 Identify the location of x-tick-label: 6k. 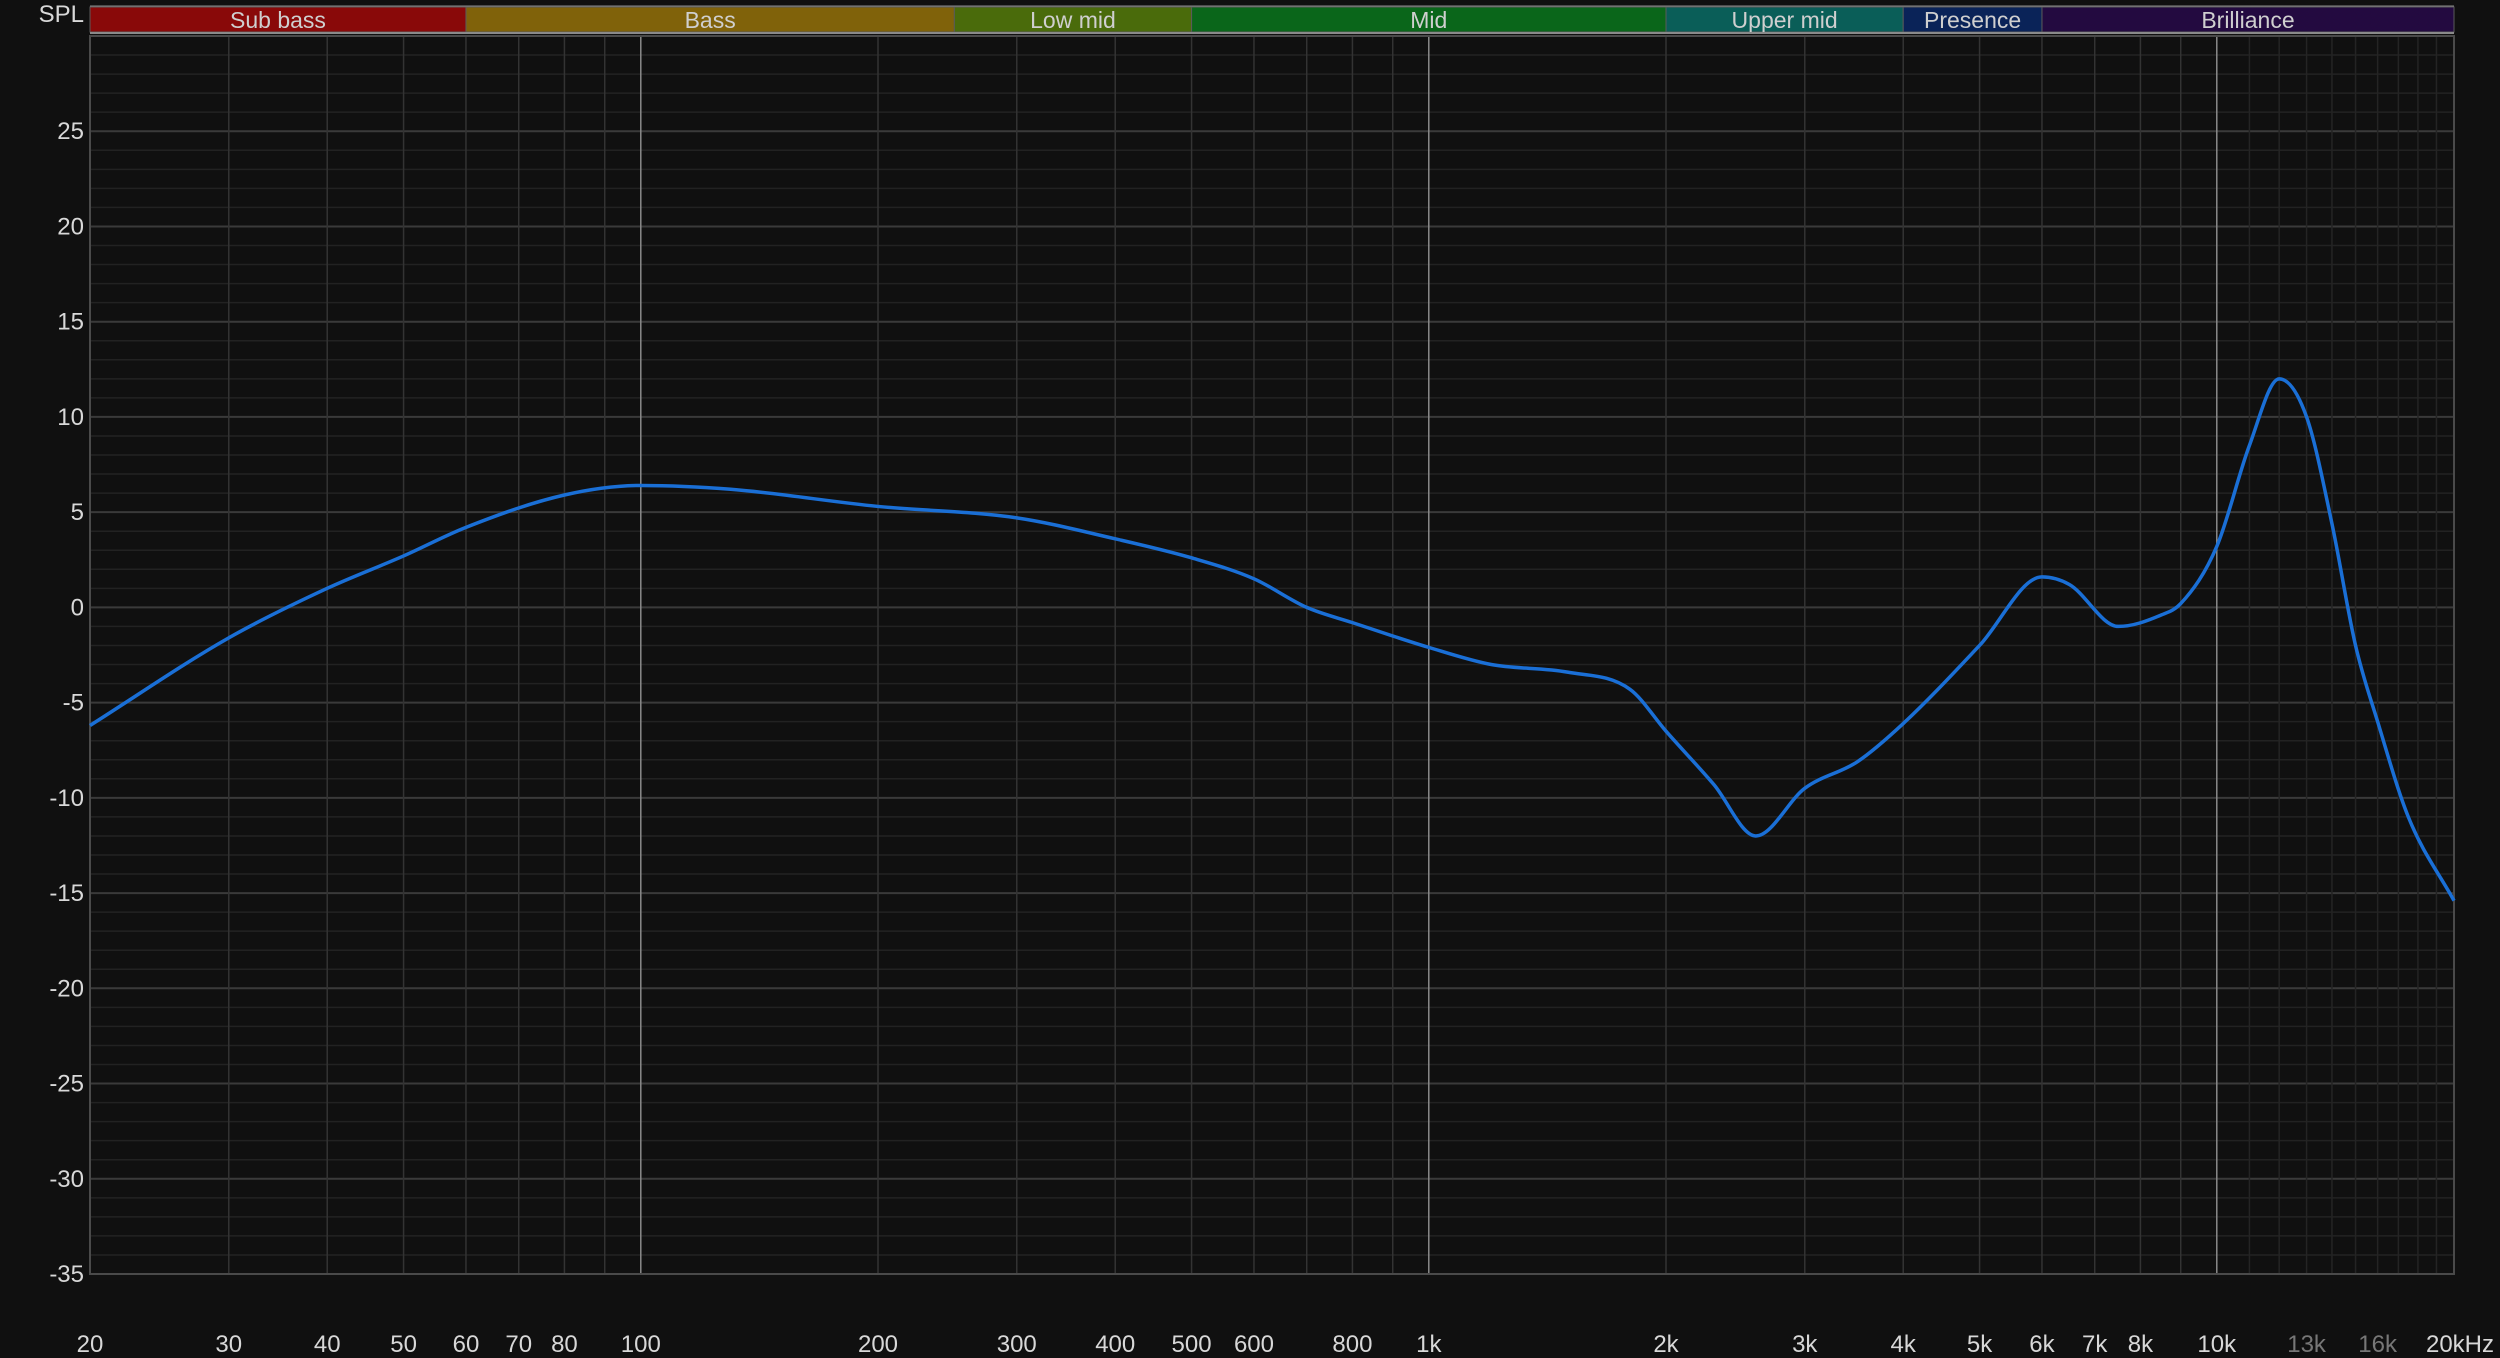
(2042, 1344).